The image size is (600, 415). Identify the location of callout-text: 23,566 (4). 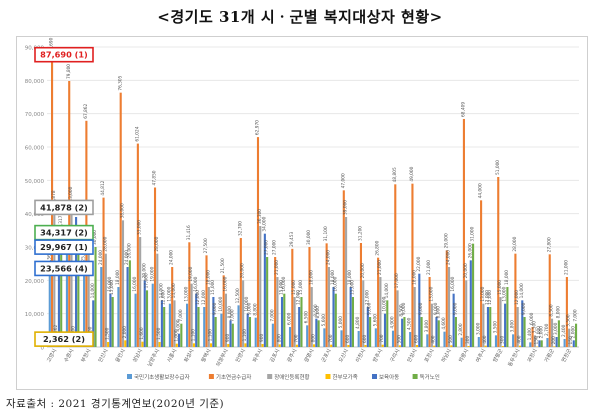
(64, 268).